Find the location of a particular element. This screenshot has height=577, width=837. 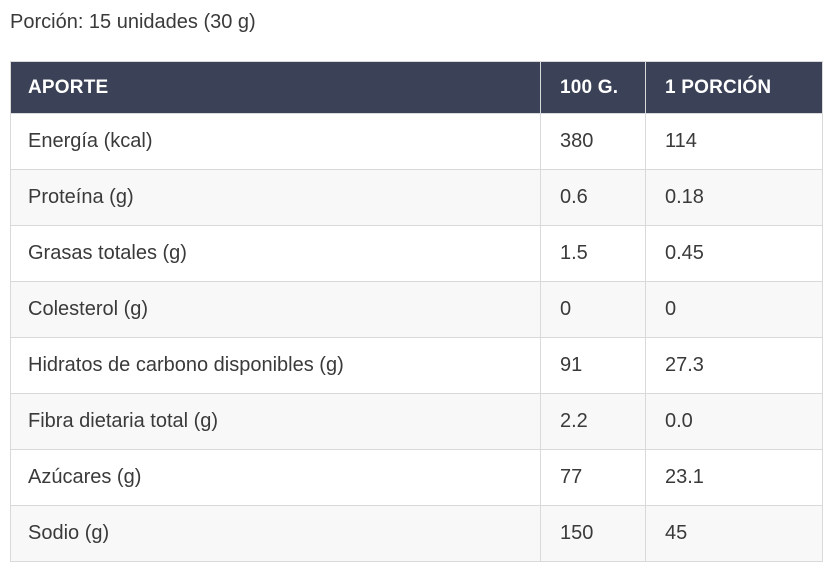

per-100g-cell: 0 is located at coordinates (593, 309).